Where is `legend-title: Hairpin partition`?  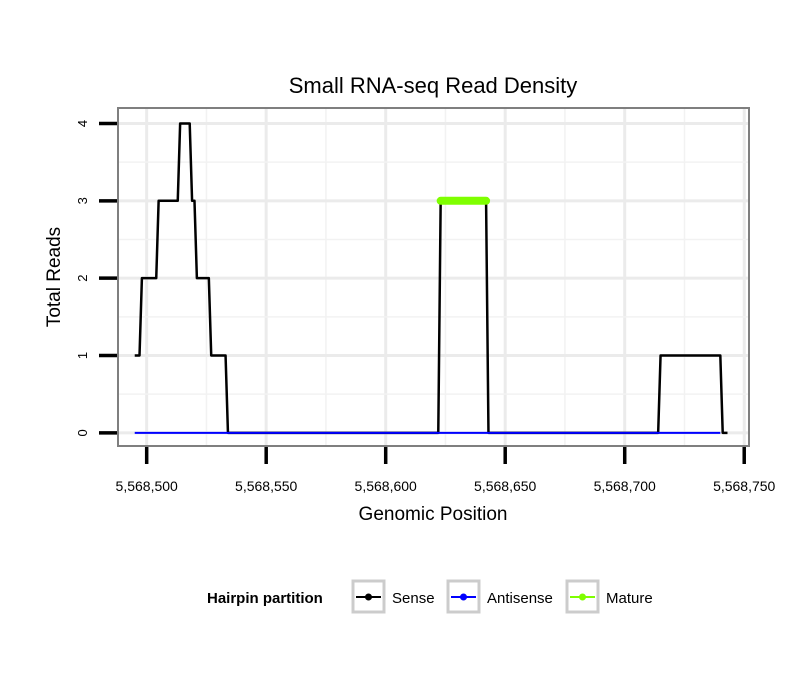 legend-title: Hairpin partition is located at coordinates (265, 598).